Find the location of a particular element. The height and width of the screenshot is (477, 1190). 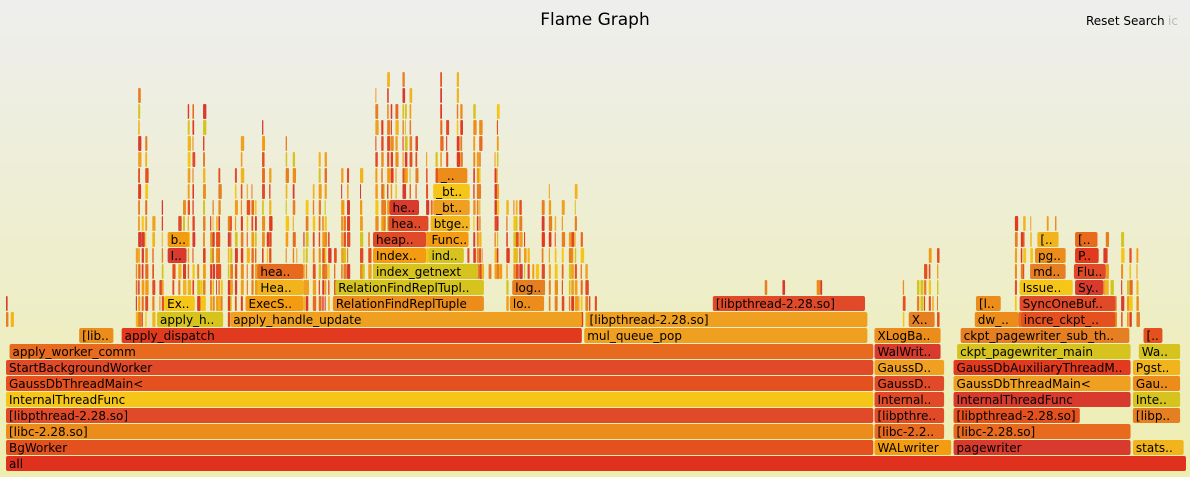

frame: ExecS.. is located at coordinates (274, 303).